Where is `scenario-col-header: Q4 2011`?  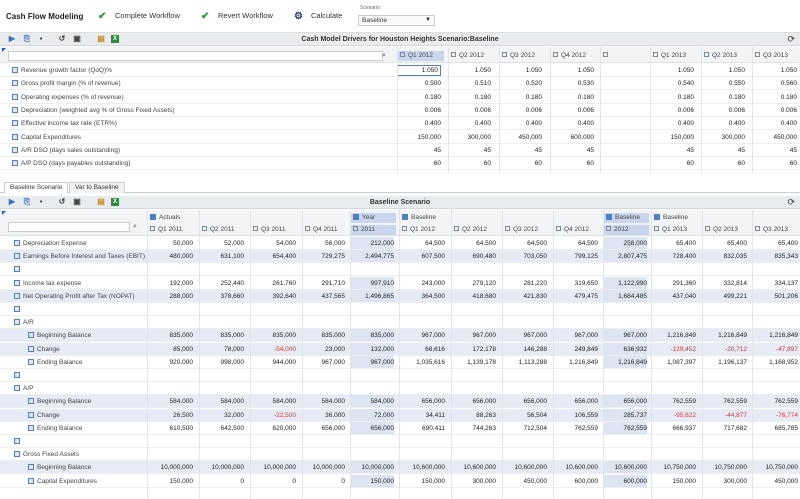
scenario-col-header: Q4 2011 is located at coordinates (324, 230).